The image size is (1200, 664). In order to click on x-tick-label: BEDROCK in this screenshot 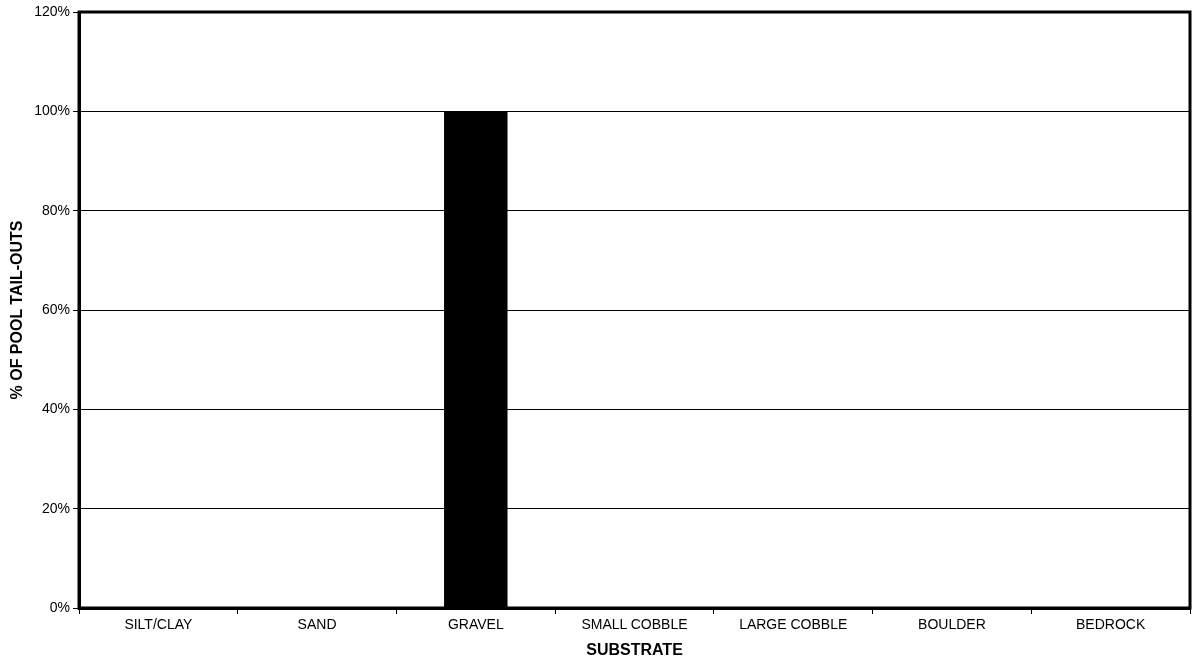, I will do `click(1111, 624)`.